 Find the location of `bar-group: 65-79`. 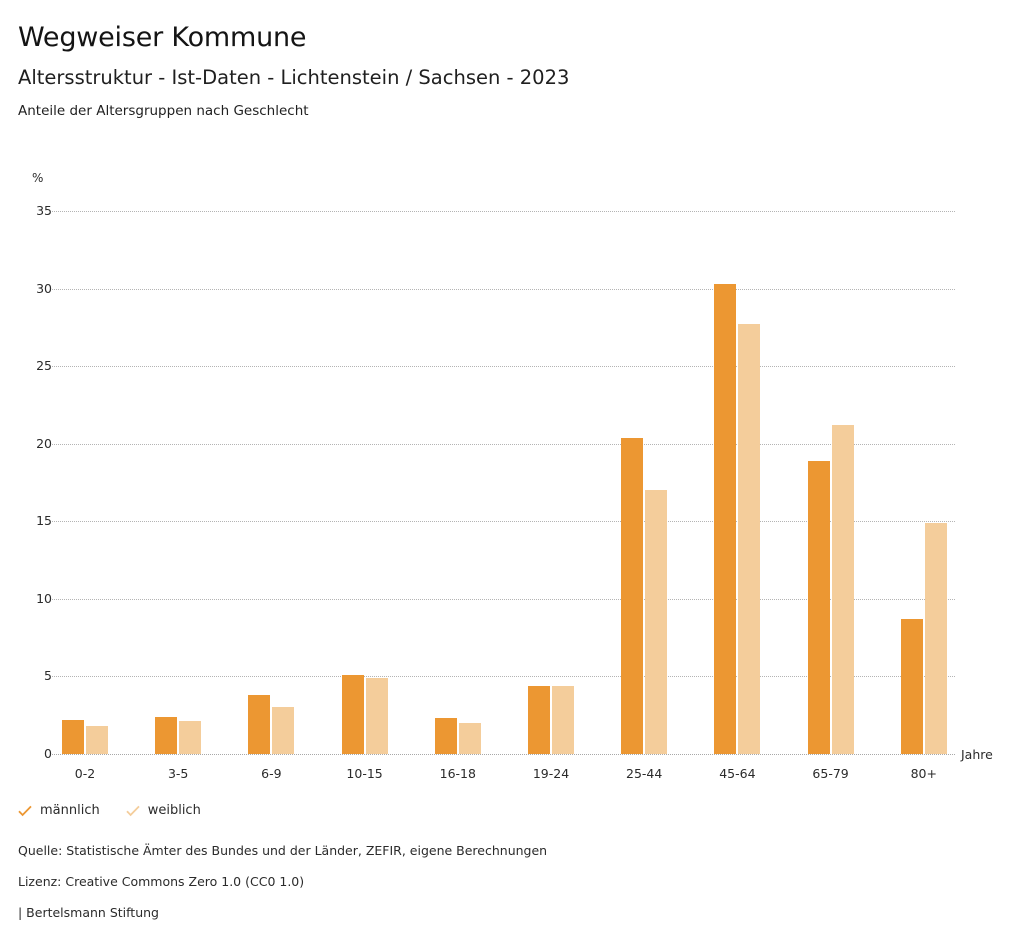

bar-group: 65-79 is located at coordinates (830, 487).